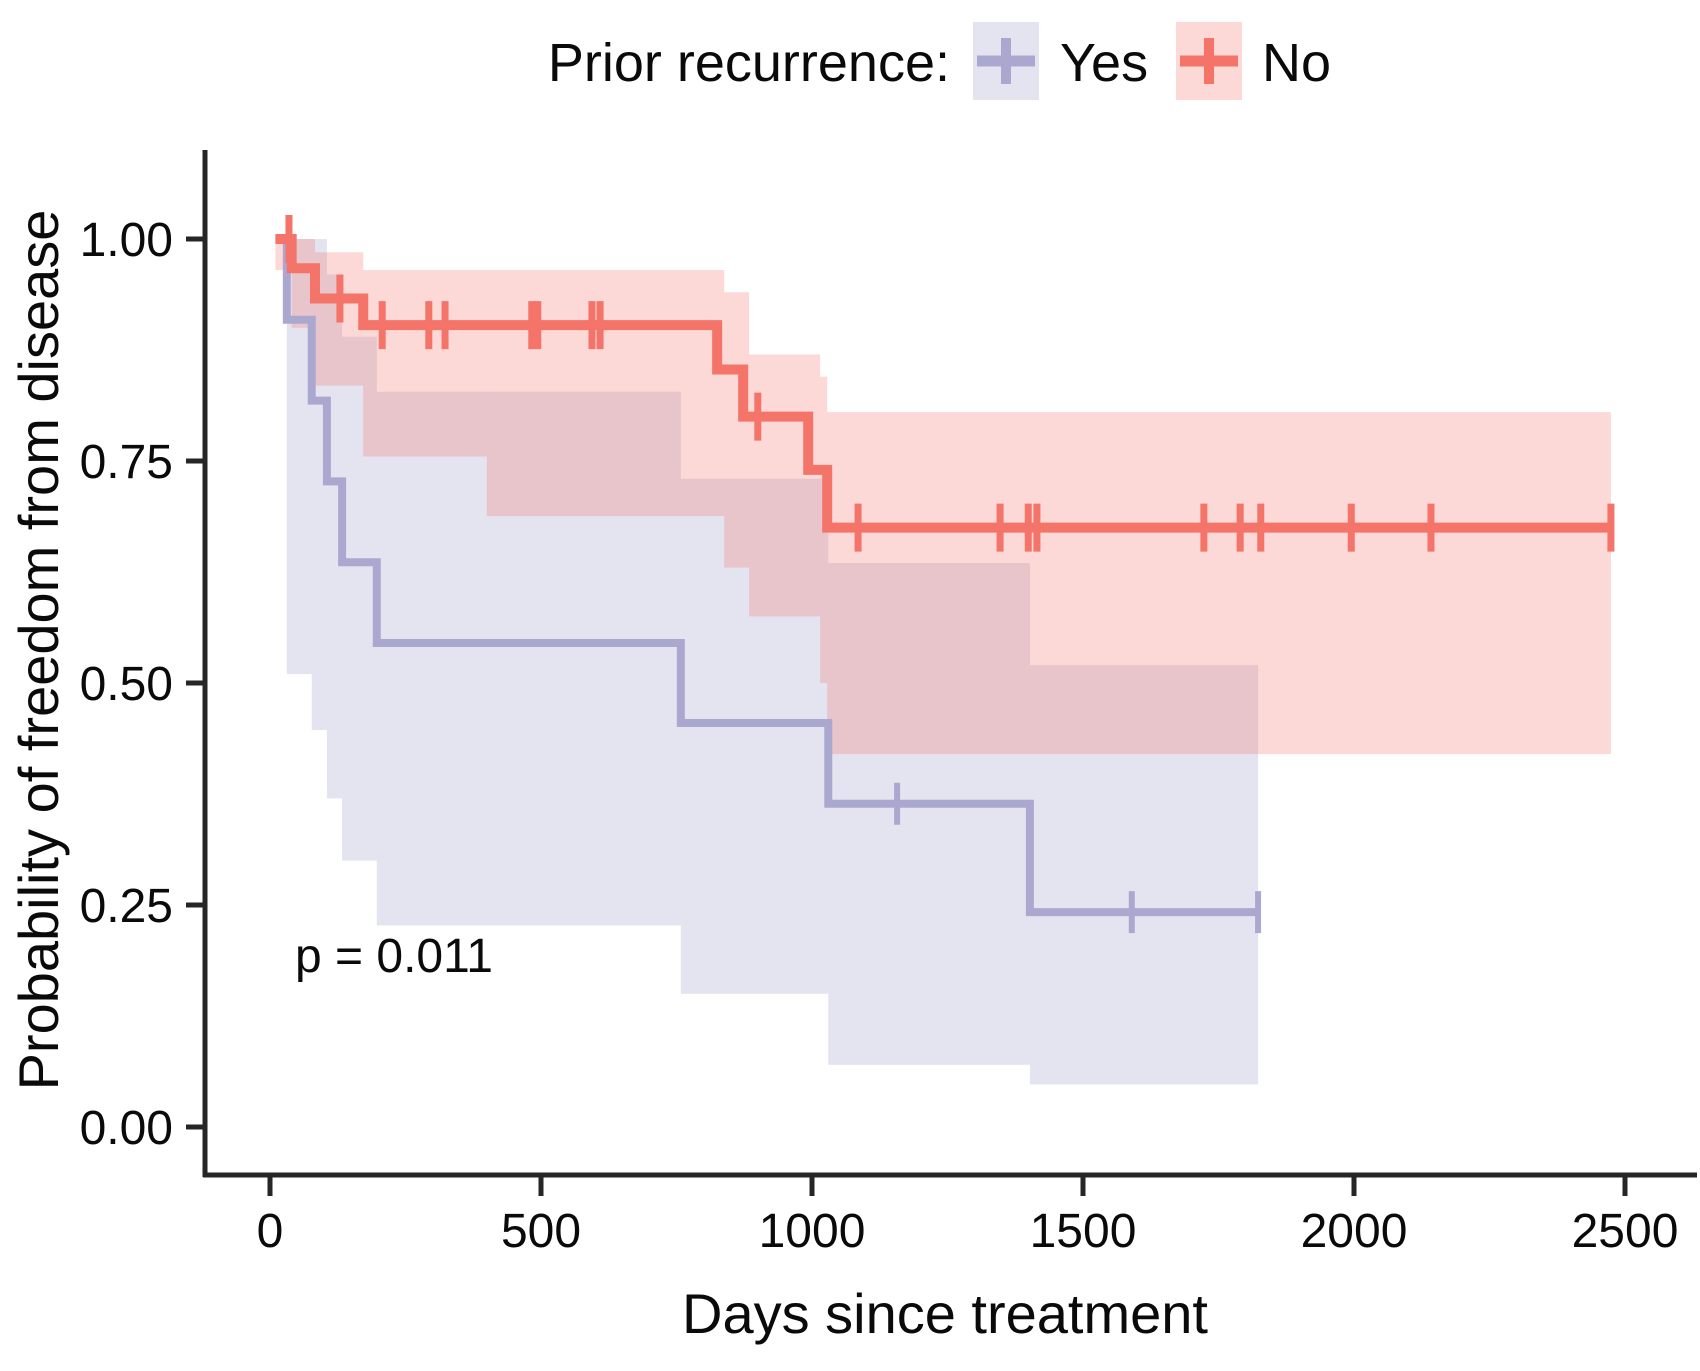 This screenshot has height=1371, width=1700. I want to click on y-tick-label: 0.00, so click(126, 1128).